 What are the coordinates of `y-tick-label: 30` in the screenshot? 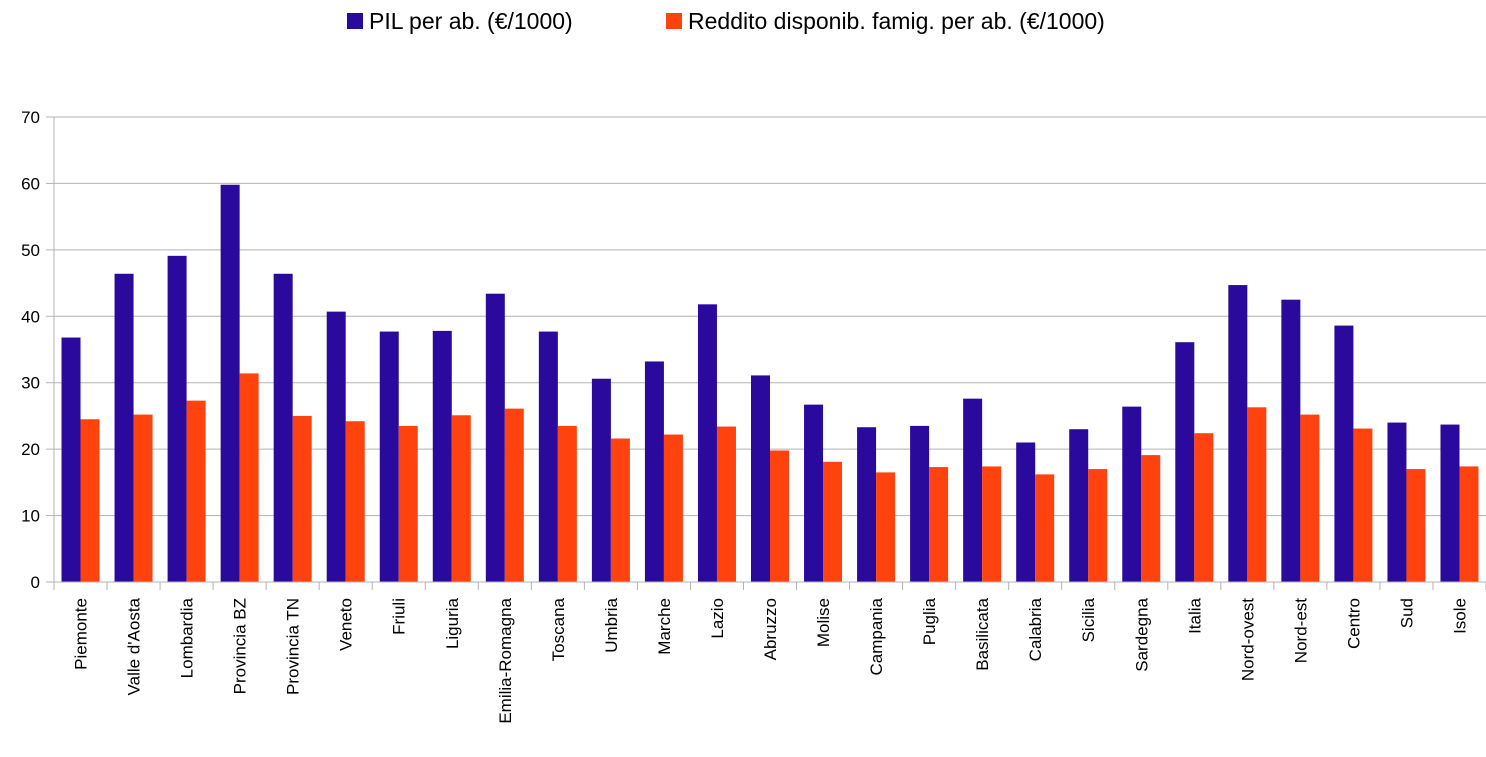 It's located at (30, 383).